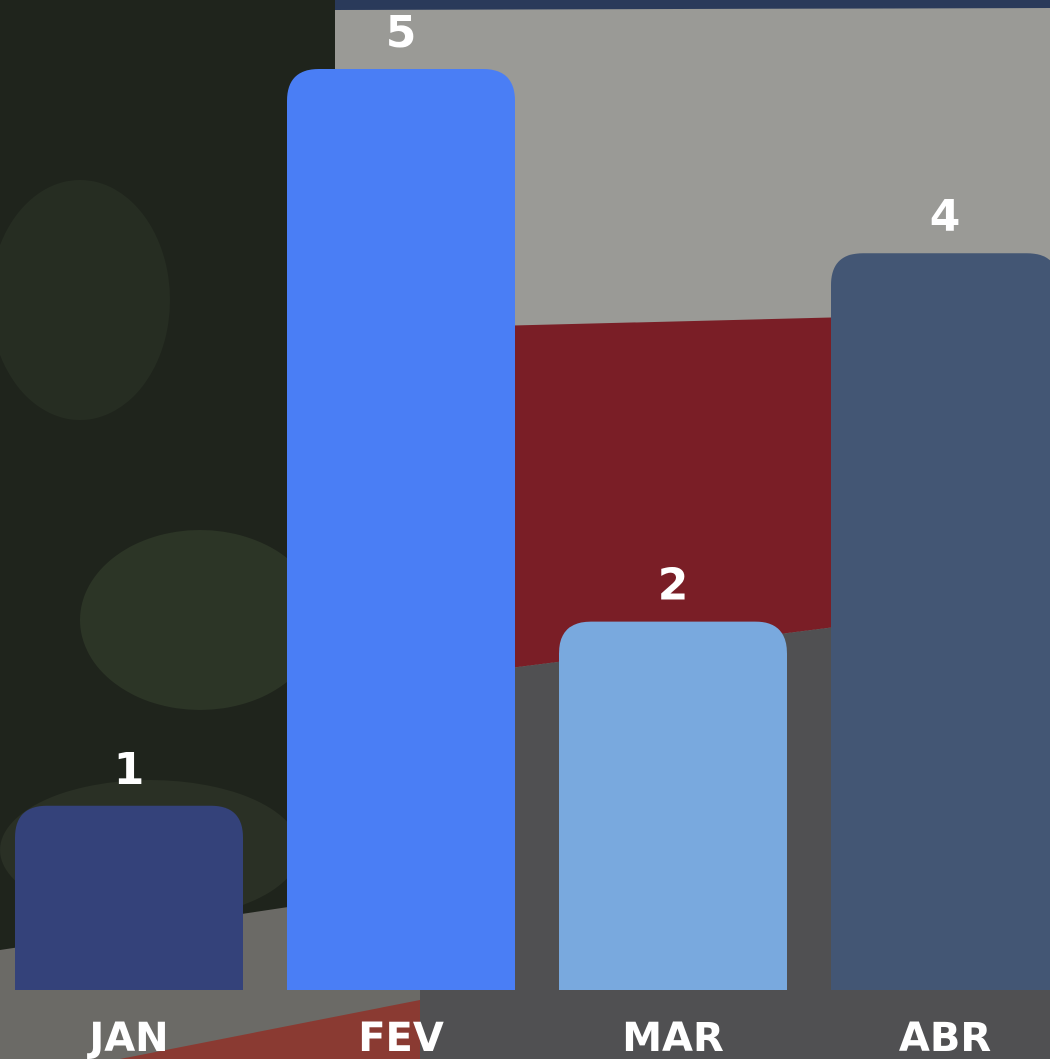 This screenshot has width=1050, height=1059. What do you see at coordinates (127, 1037) in the screenshot?
I see `x-tick-label: JAN` at bounding box center [127, 1037].